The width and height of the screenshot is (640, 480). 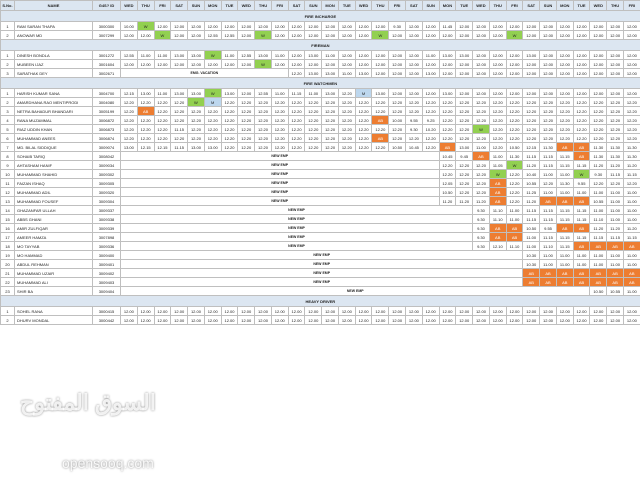 I want to click on shift-cell: 12.10, so click(x=497, y=246).